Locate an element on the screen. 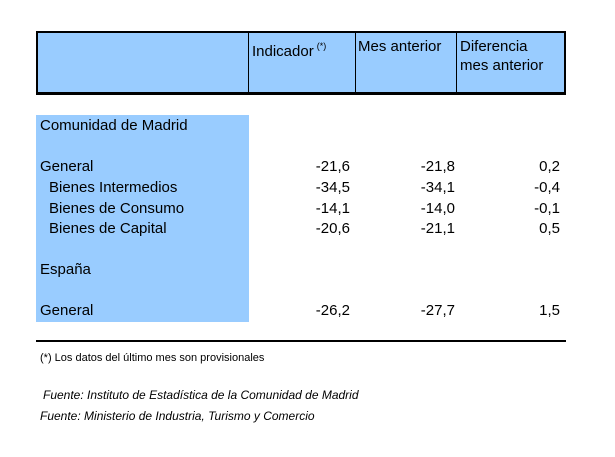 Image resolution: width=615 pixels, height=457 pixels. cell-indicador: -34,5 is located at coordinates (332, 187).